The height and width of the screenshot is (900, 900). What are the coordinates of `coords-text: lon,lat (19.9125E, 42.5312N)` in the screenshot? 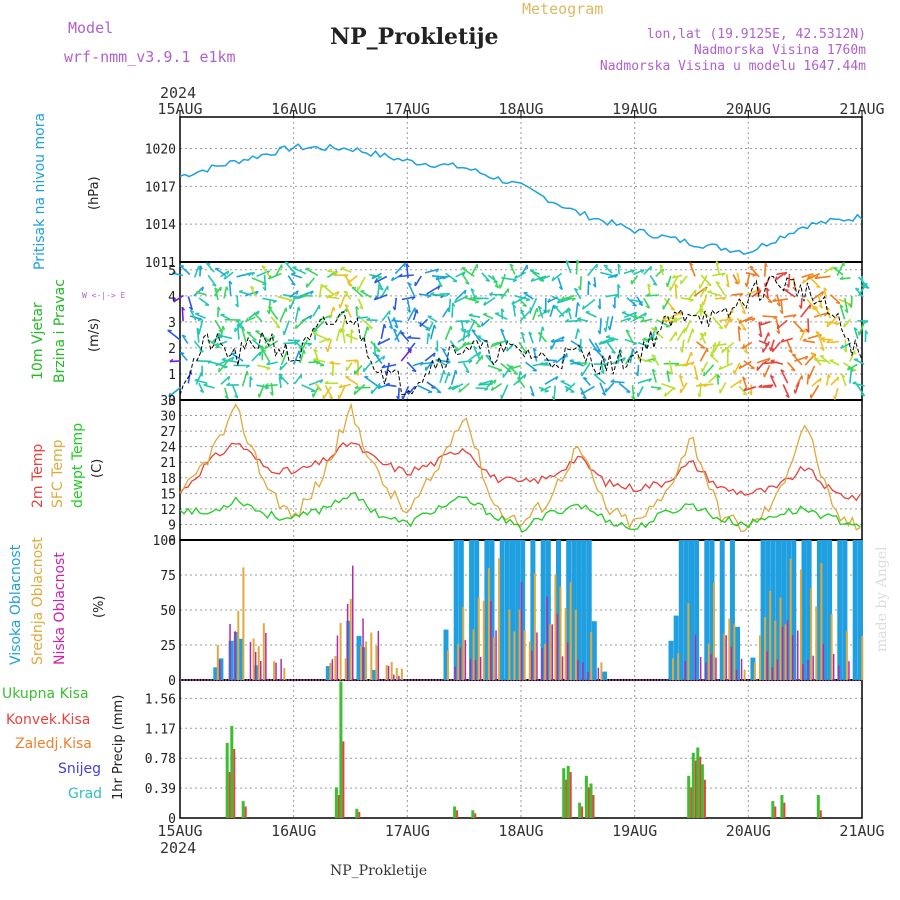 It's located at (756, 34).